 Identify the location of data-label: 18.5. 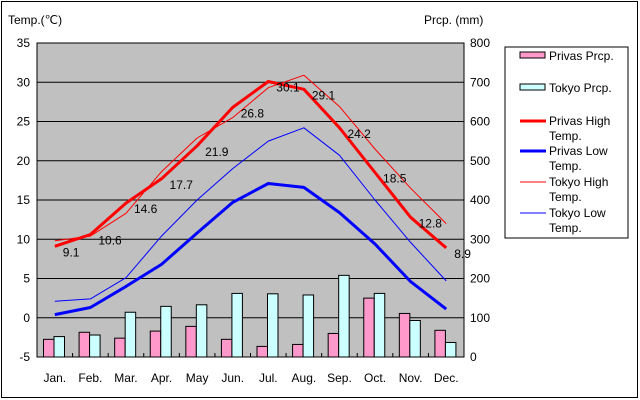
(395, 179).